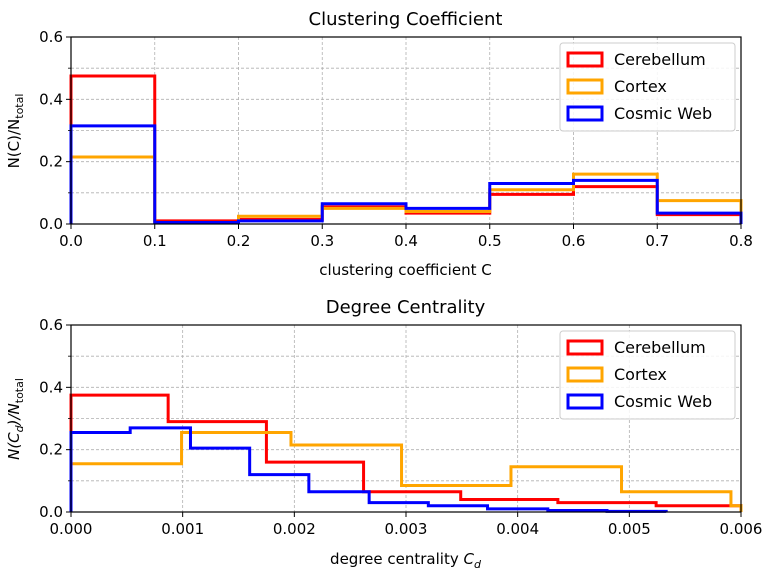 This screenshot has height=577, width=777. I want to click on x-tick-label: 0.1, so click(155, 241).